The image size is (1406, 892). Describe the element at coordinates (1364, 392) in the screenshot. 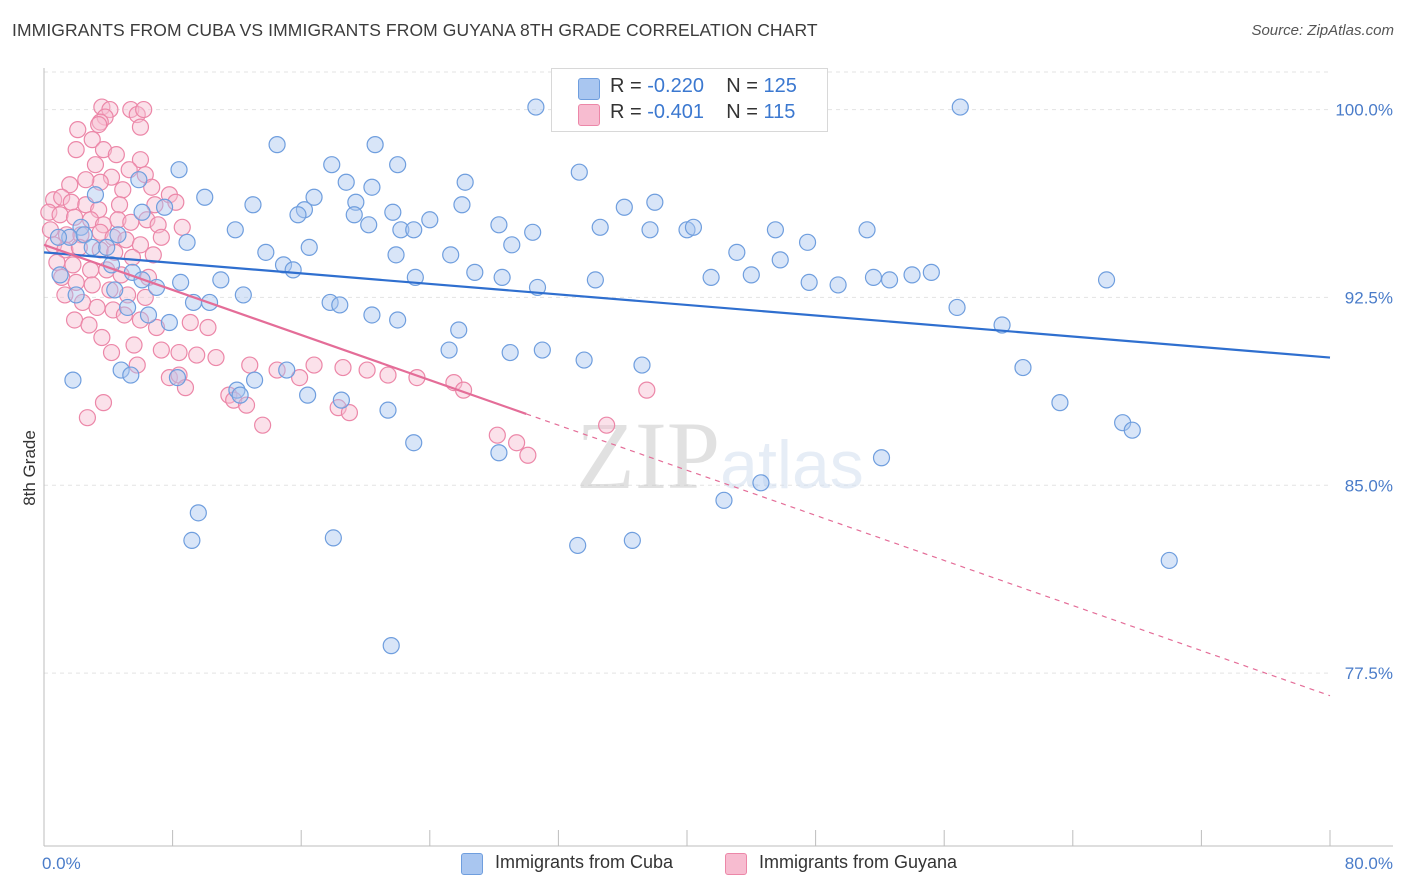

I see `y-tick-labels: 100.0% 92.5% 85.0% 77.5%` at that location.